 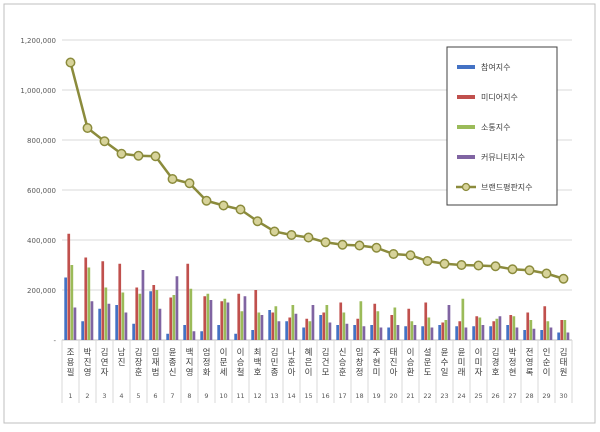 What do you see at coordinates (411, 372) in the screenshot?
I see `x-category-label: 환` at bounding box center [411, 372].